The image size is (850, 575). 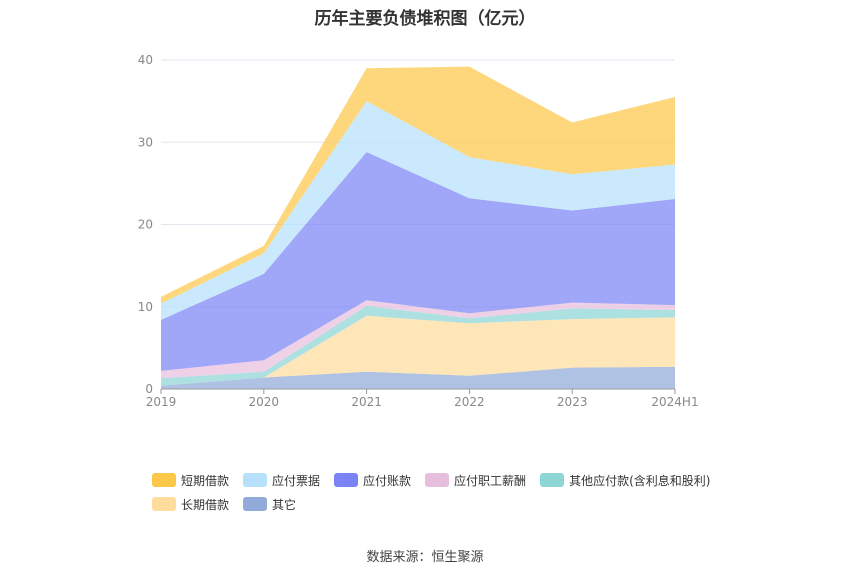 What do you see at coordinates (145, 60) in the screenshot?
I see `y-tick-label: 40` at bounding box center [145, 60].